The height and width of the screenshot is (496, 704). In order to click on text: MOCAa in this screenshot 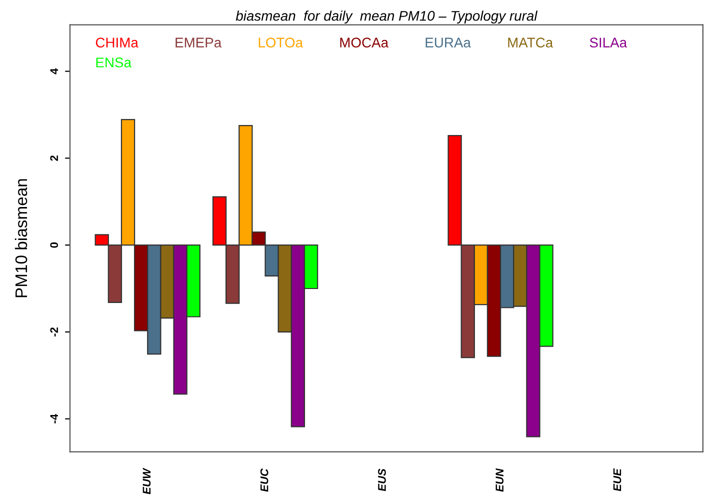, I will do `click(364, 43)`.